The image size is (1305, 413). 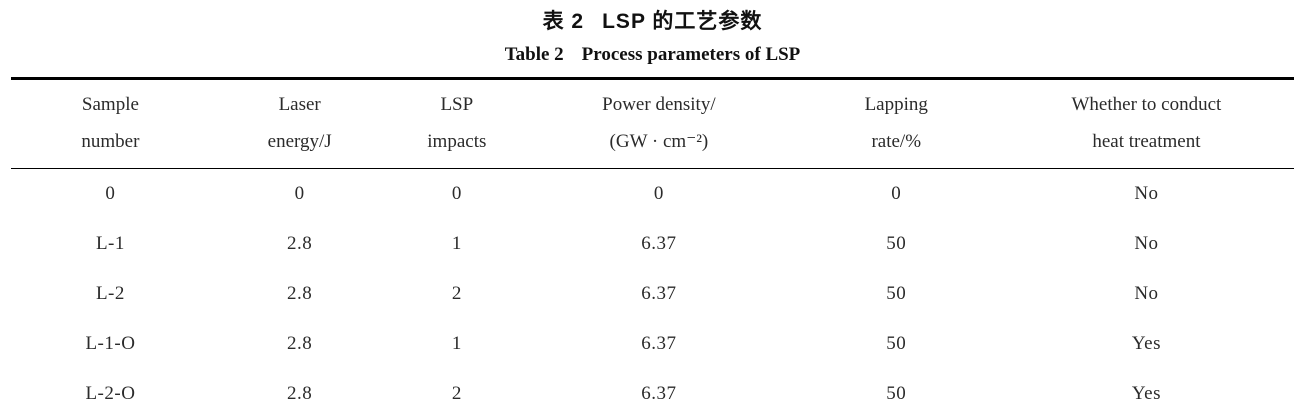 I want to click on column-header-line: heat treatment, so click(x=1146, y=141).